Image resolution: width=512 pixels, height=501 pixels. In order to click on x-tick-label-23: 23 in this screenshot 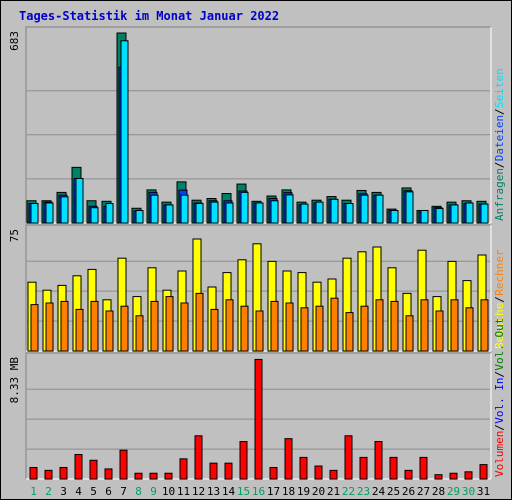, I will do `click(363, 491)`.